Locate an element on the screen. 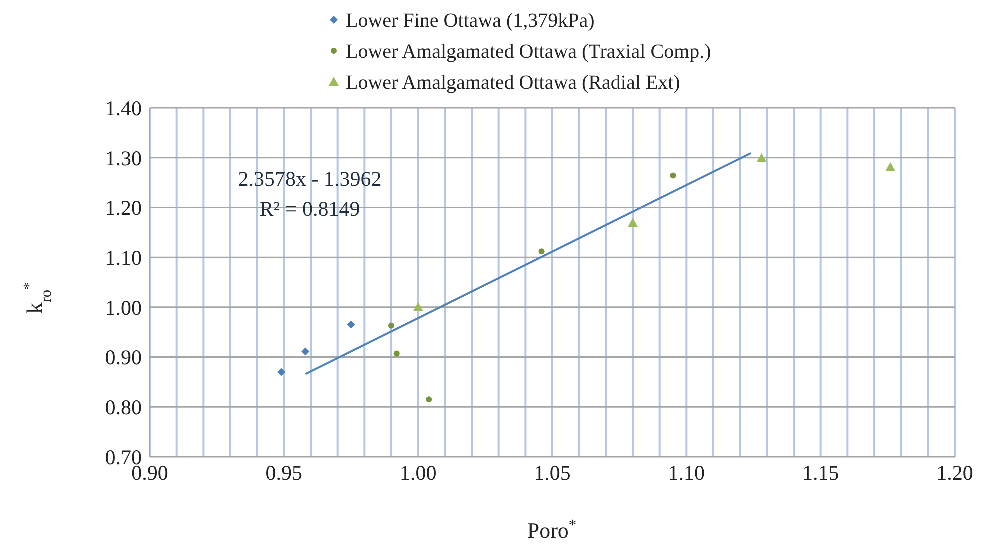 The image size is (993, 552). x-tick-label: 0.95 is located at coordinates (284, 472).